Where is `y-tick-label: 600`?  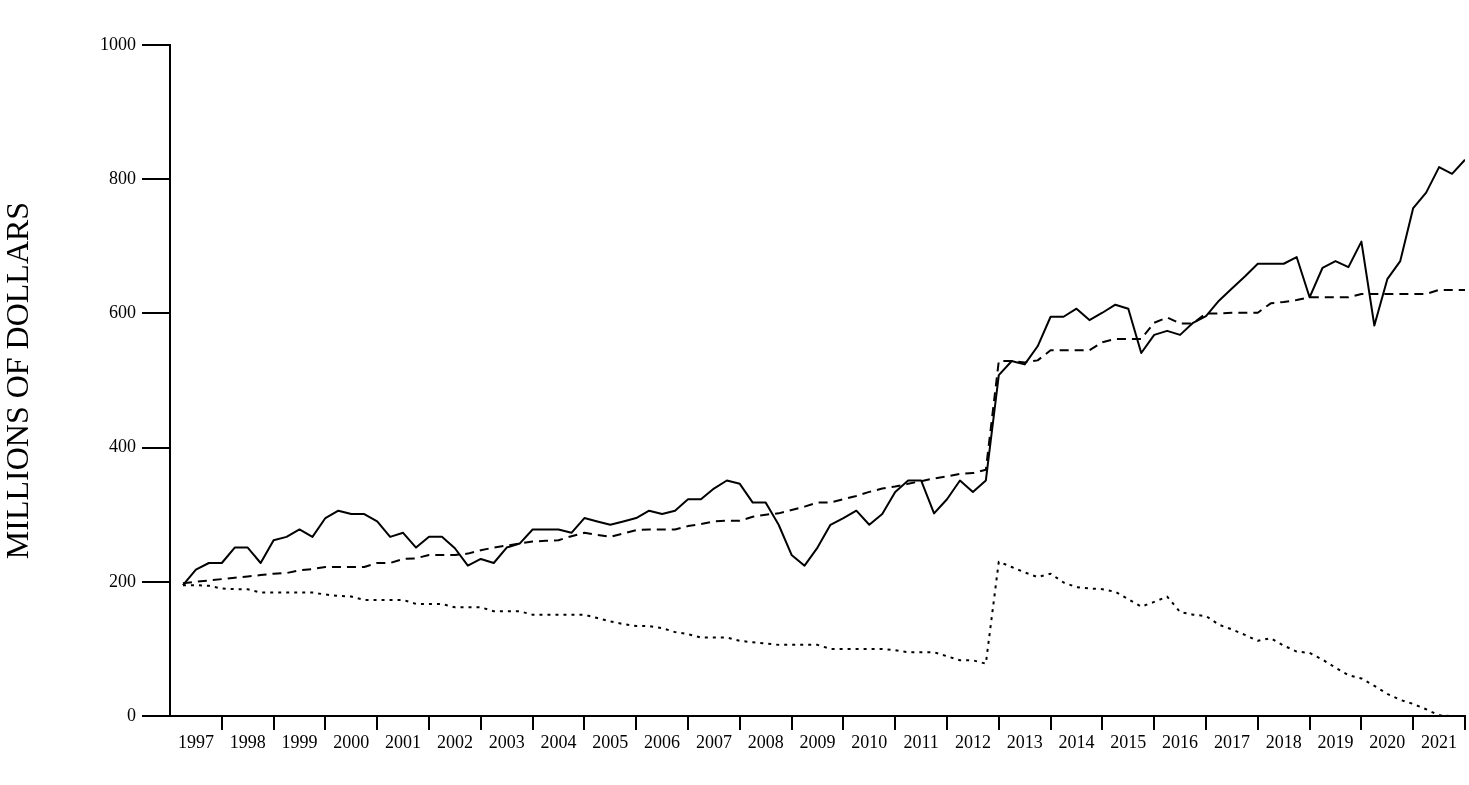
y-tick-label: 600 is located at coordinates (122, 312).